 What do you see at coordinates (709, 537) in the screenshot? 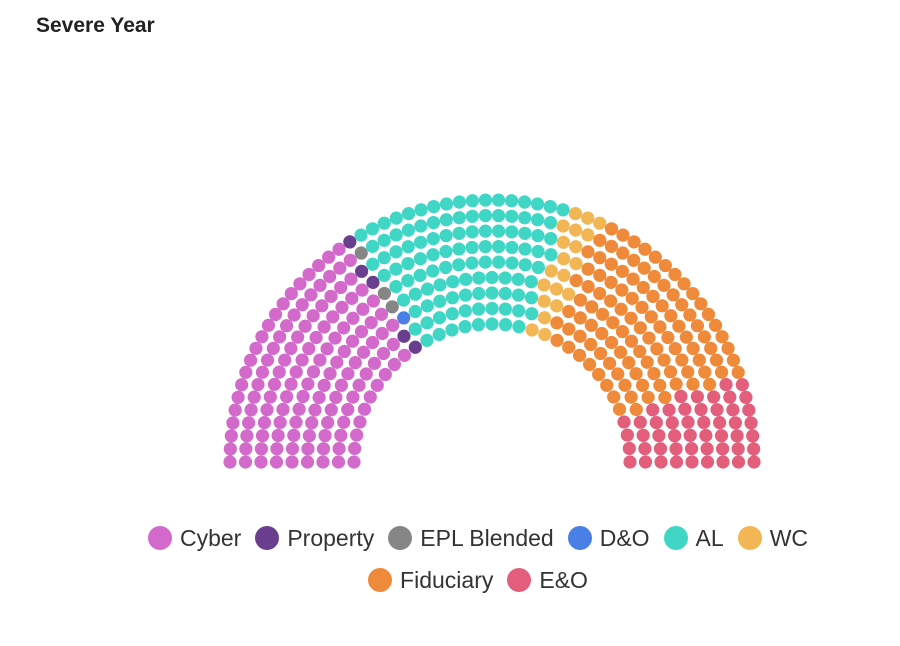
I see `legend-label-al: AL` at bounding box center [709, 537].